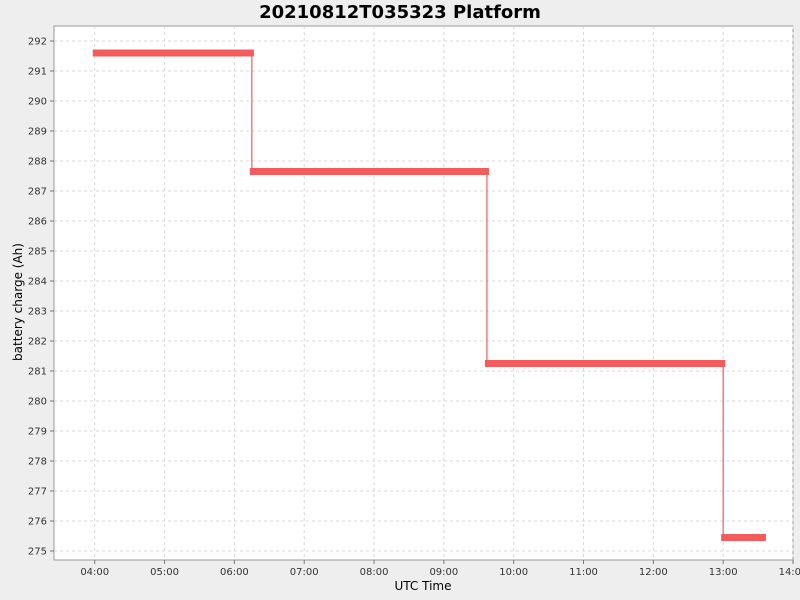 Image resolution: width=800 pixels, height=600 pixels. I want to click on y-tick-label: 288, so click(37, 162).